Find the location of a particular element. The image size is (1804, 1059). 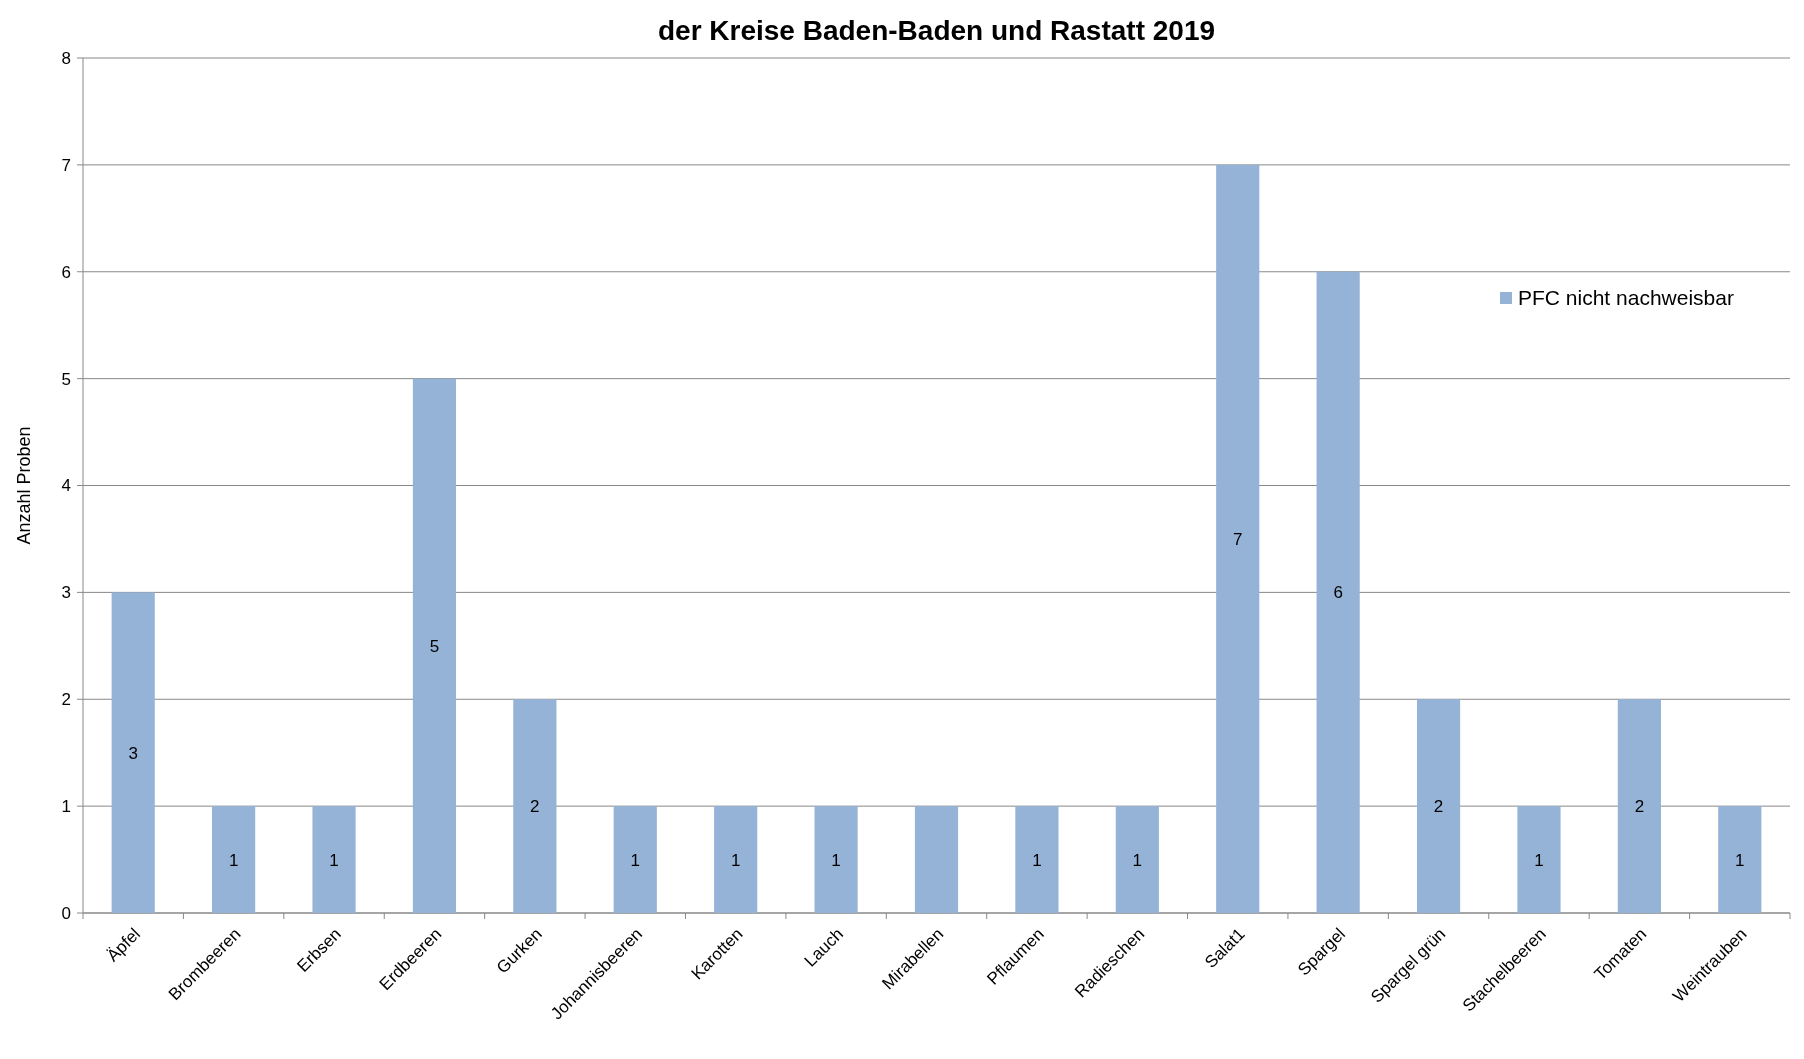

y-axis-title: Anzahl Proben is located at coordinates (24, 485).